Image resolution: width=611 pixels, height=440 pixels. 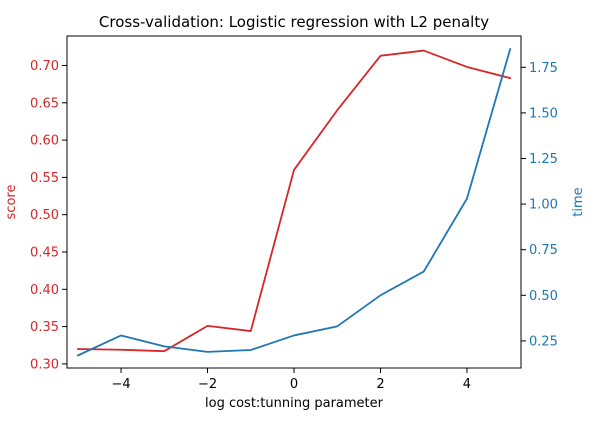 What do you see at coordinates (44, 252) in the screenshot?
I see `left-y-tick-label: 0.45` at bounding box center [44, 252].